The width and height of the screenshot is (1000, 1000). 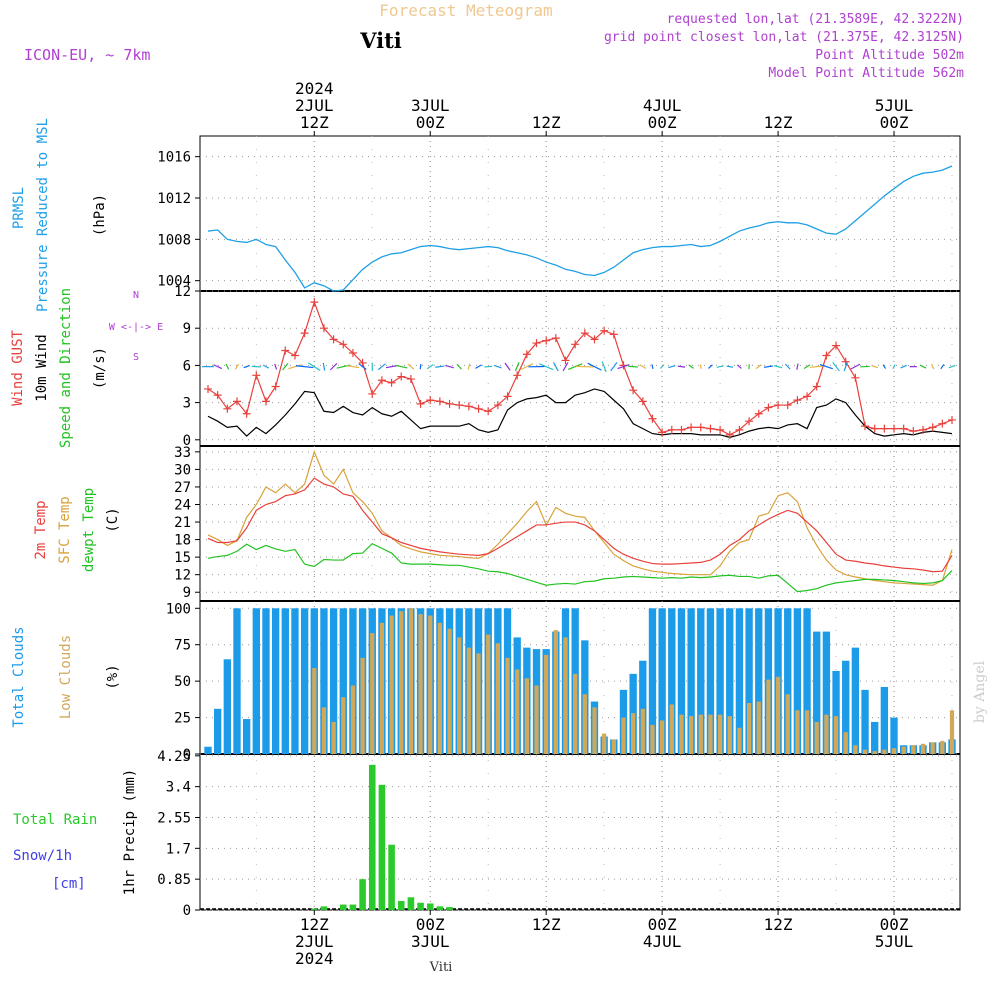 What do you see at coordinates (894, 924) in the screenshot?
I see `bottom-x-tick-label: 00Z` at bounding box center [894, 924].